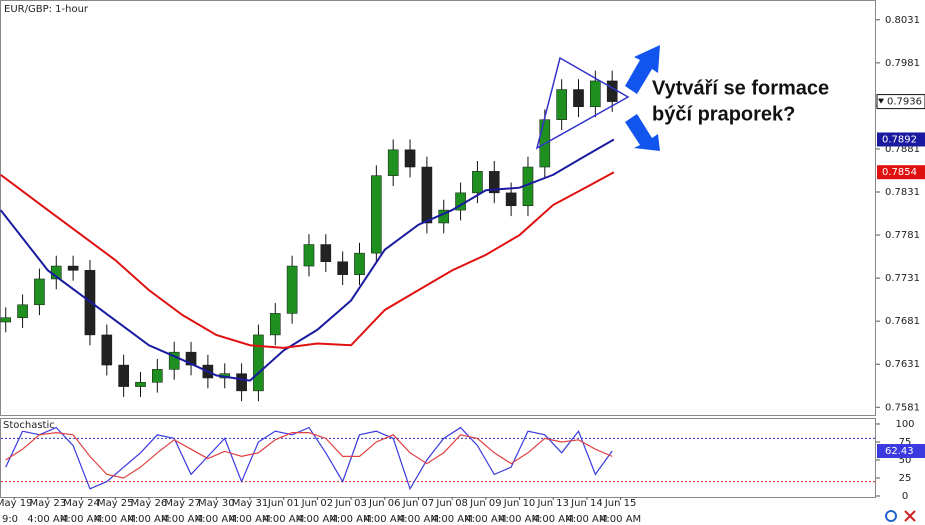  Describe the element at coordinates (642, 98) in the screenshot. I see `arrows` at that location.